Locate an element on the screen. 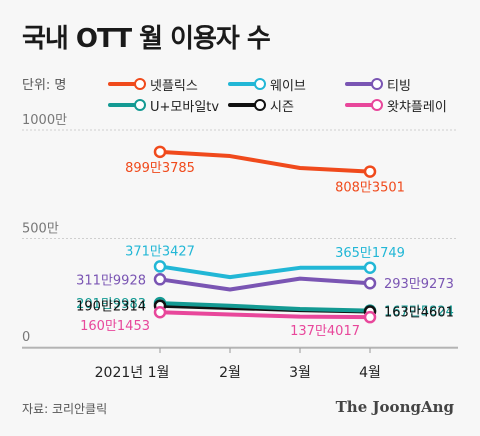 This screenshot has height=436, width=480. y-tick-label: 1000만 is located at coordinates (44, 120).